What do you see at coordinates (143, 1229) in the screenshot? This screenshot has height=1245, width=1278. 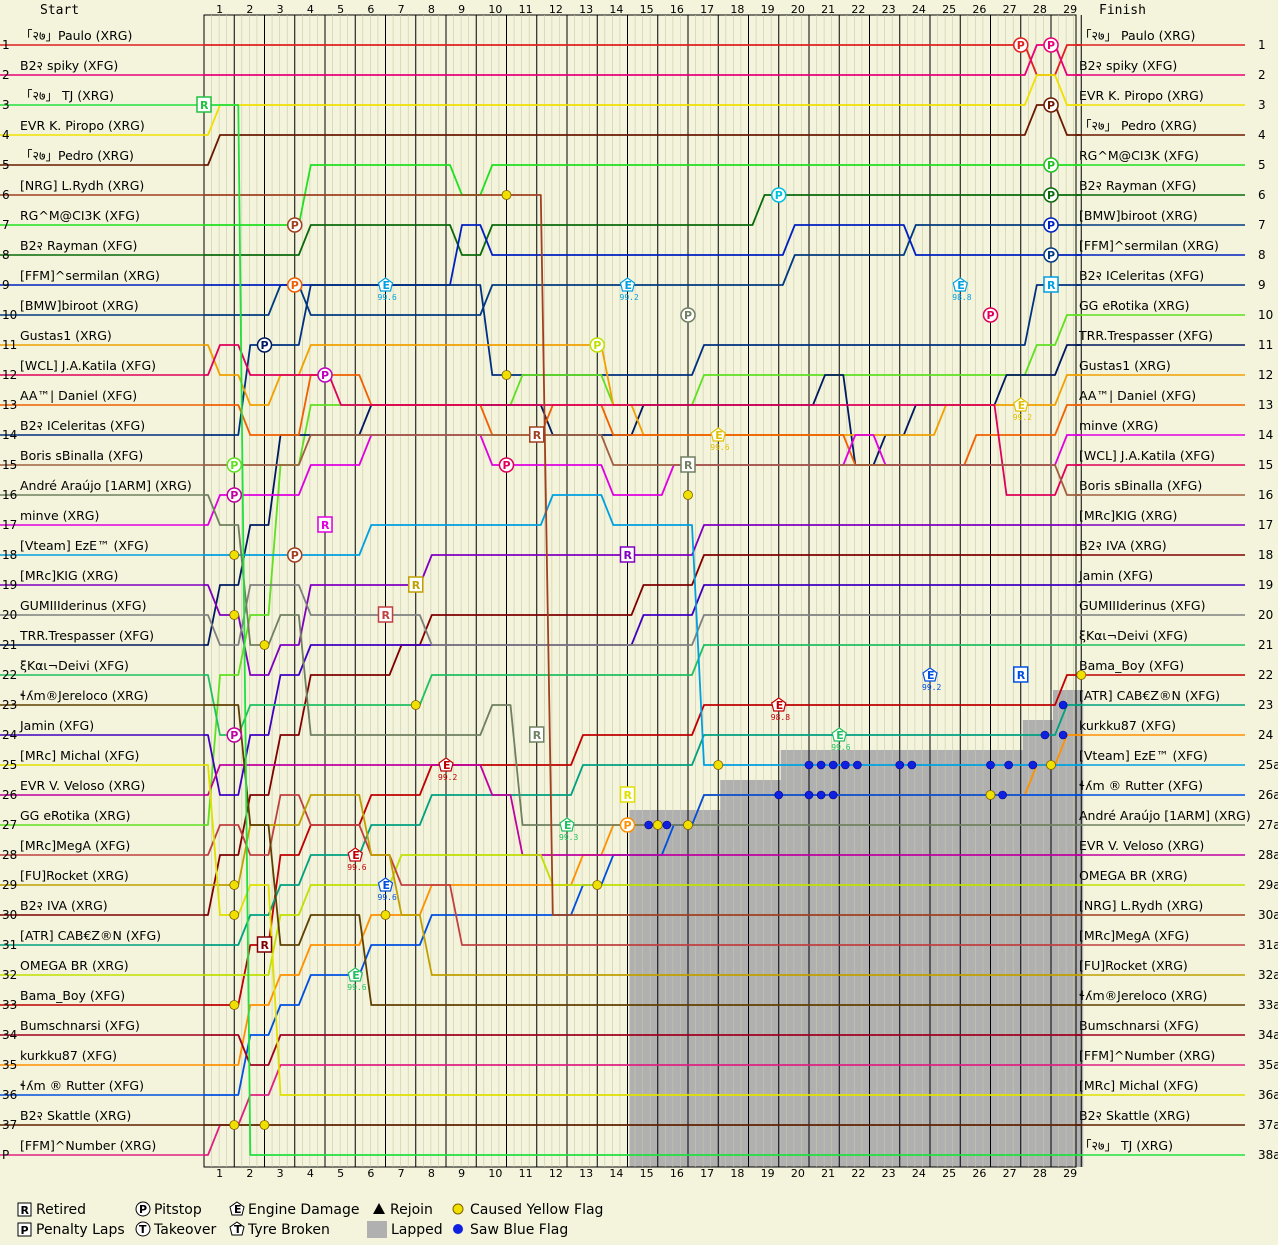 I see `takeover-icon` at bounding box center [143, 1229].